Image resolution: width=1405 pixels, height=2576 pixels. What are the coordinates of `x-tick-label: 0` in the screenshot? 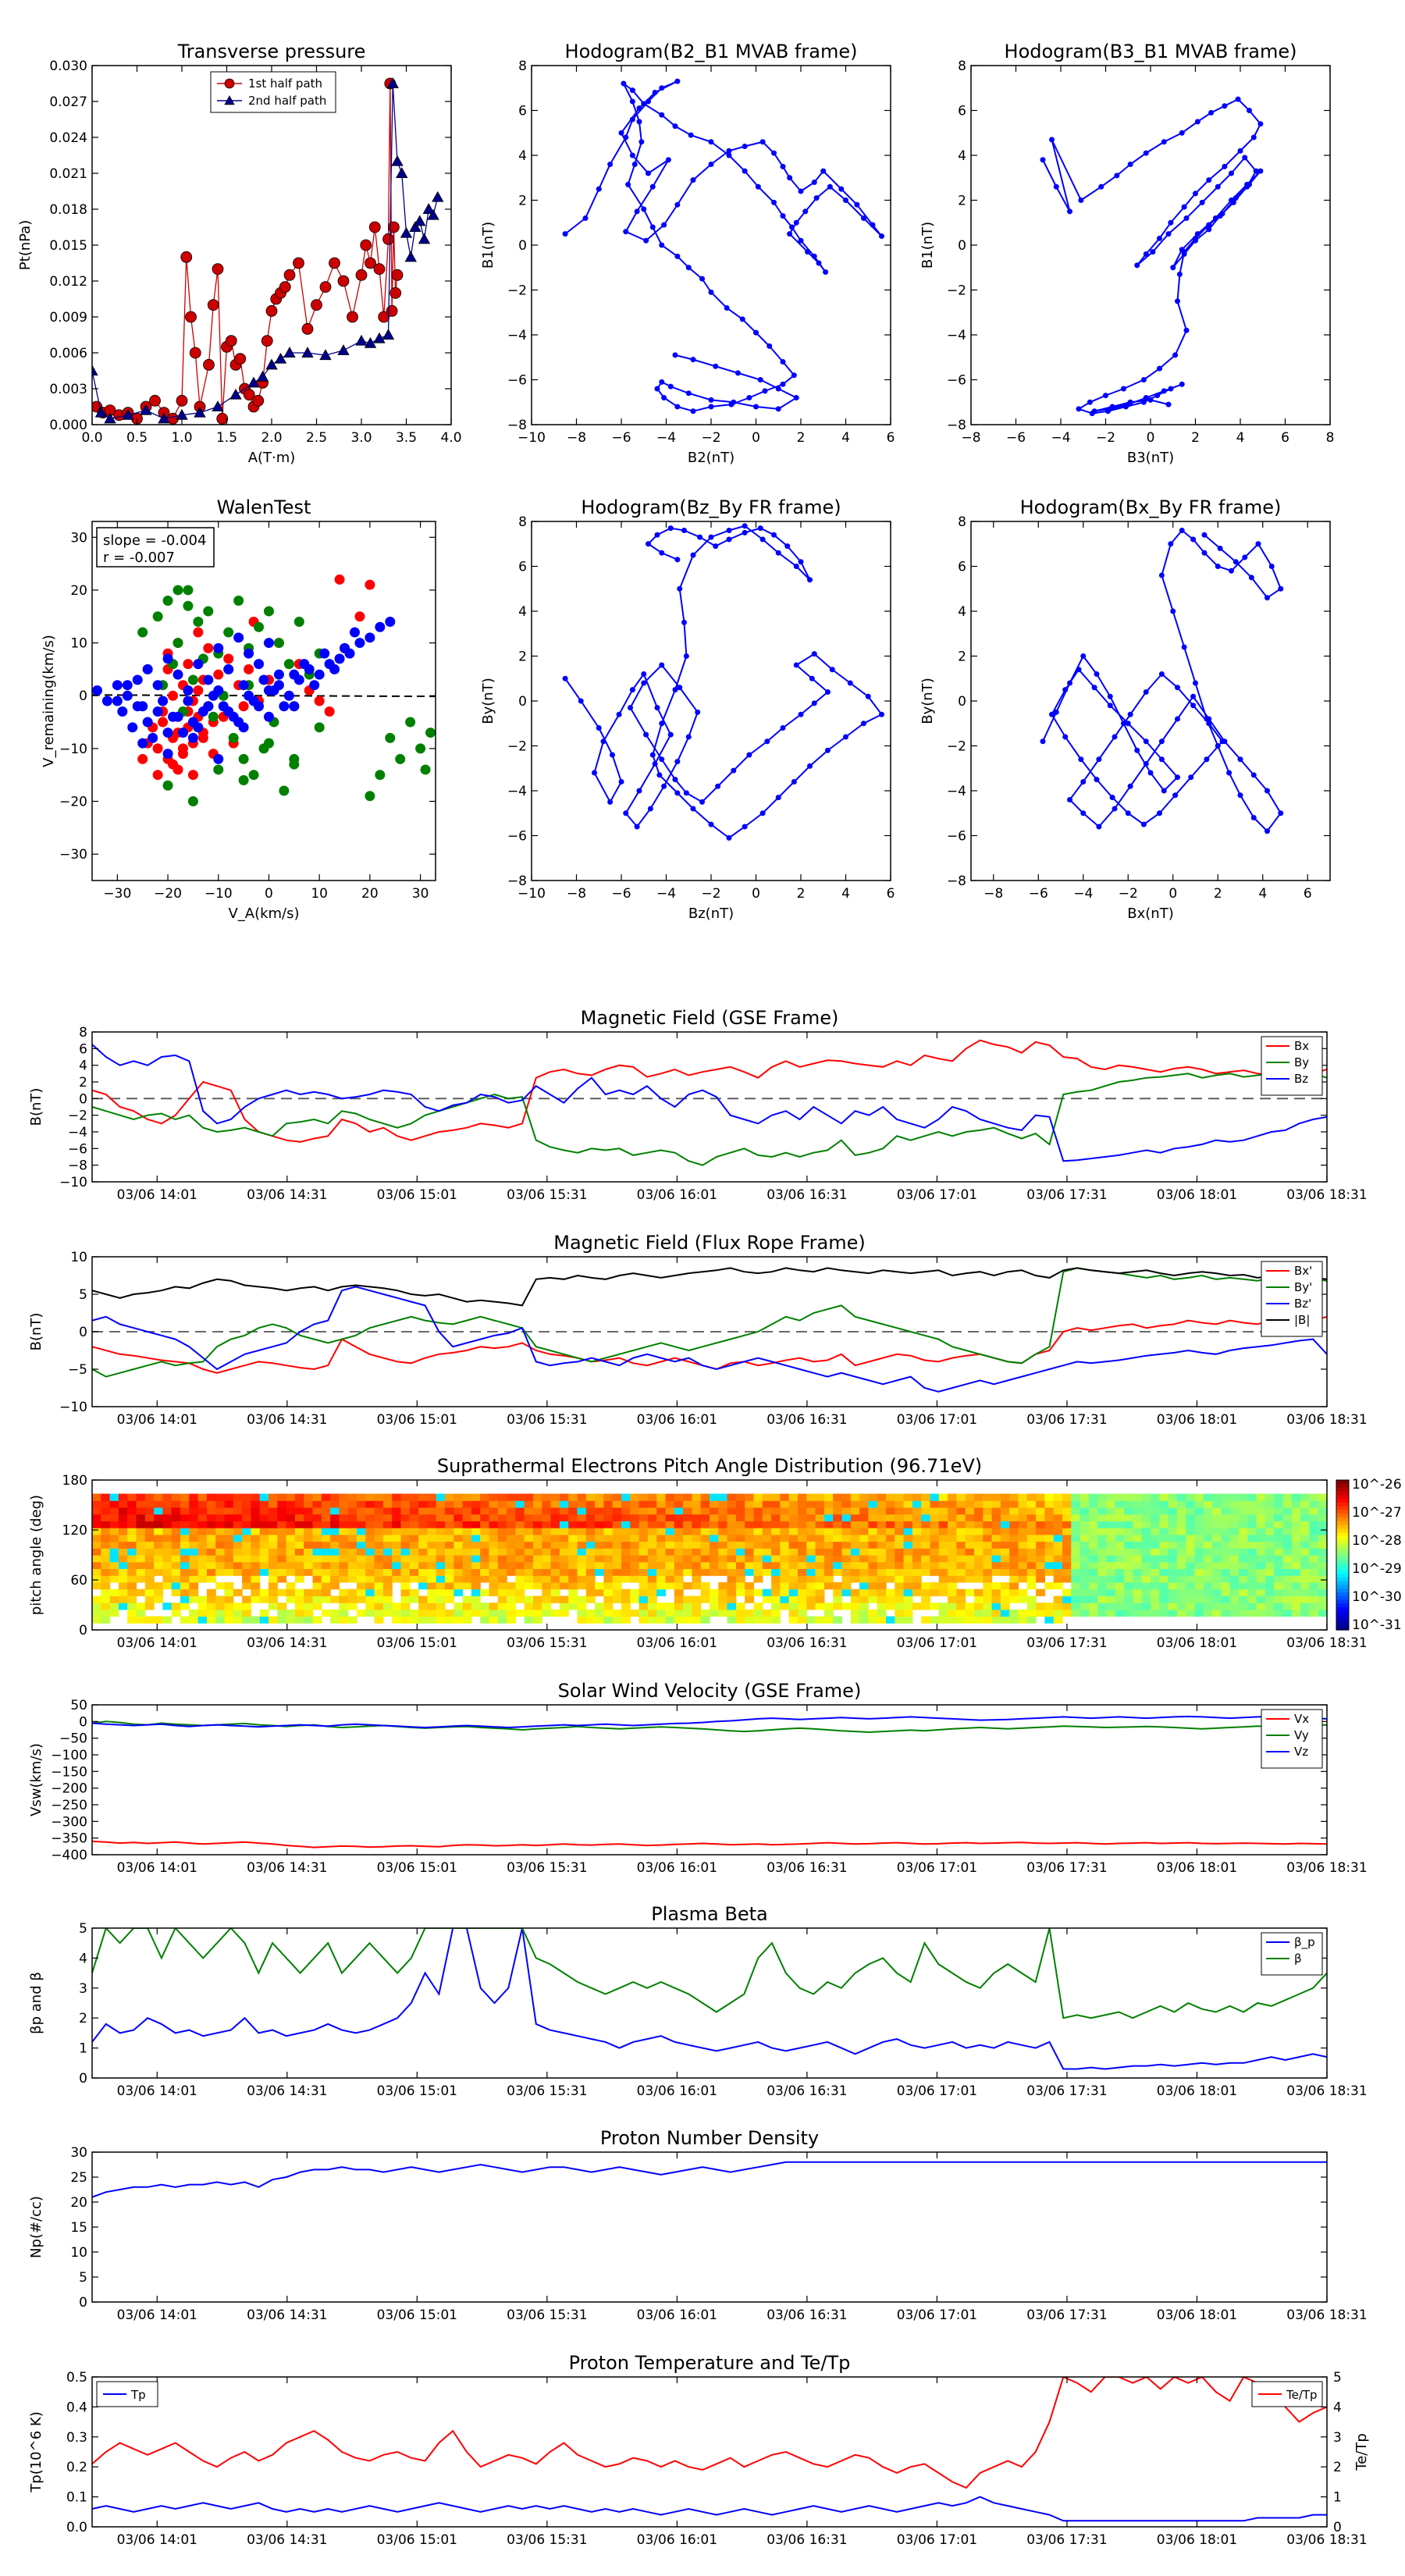 It's located at (1172, 894).